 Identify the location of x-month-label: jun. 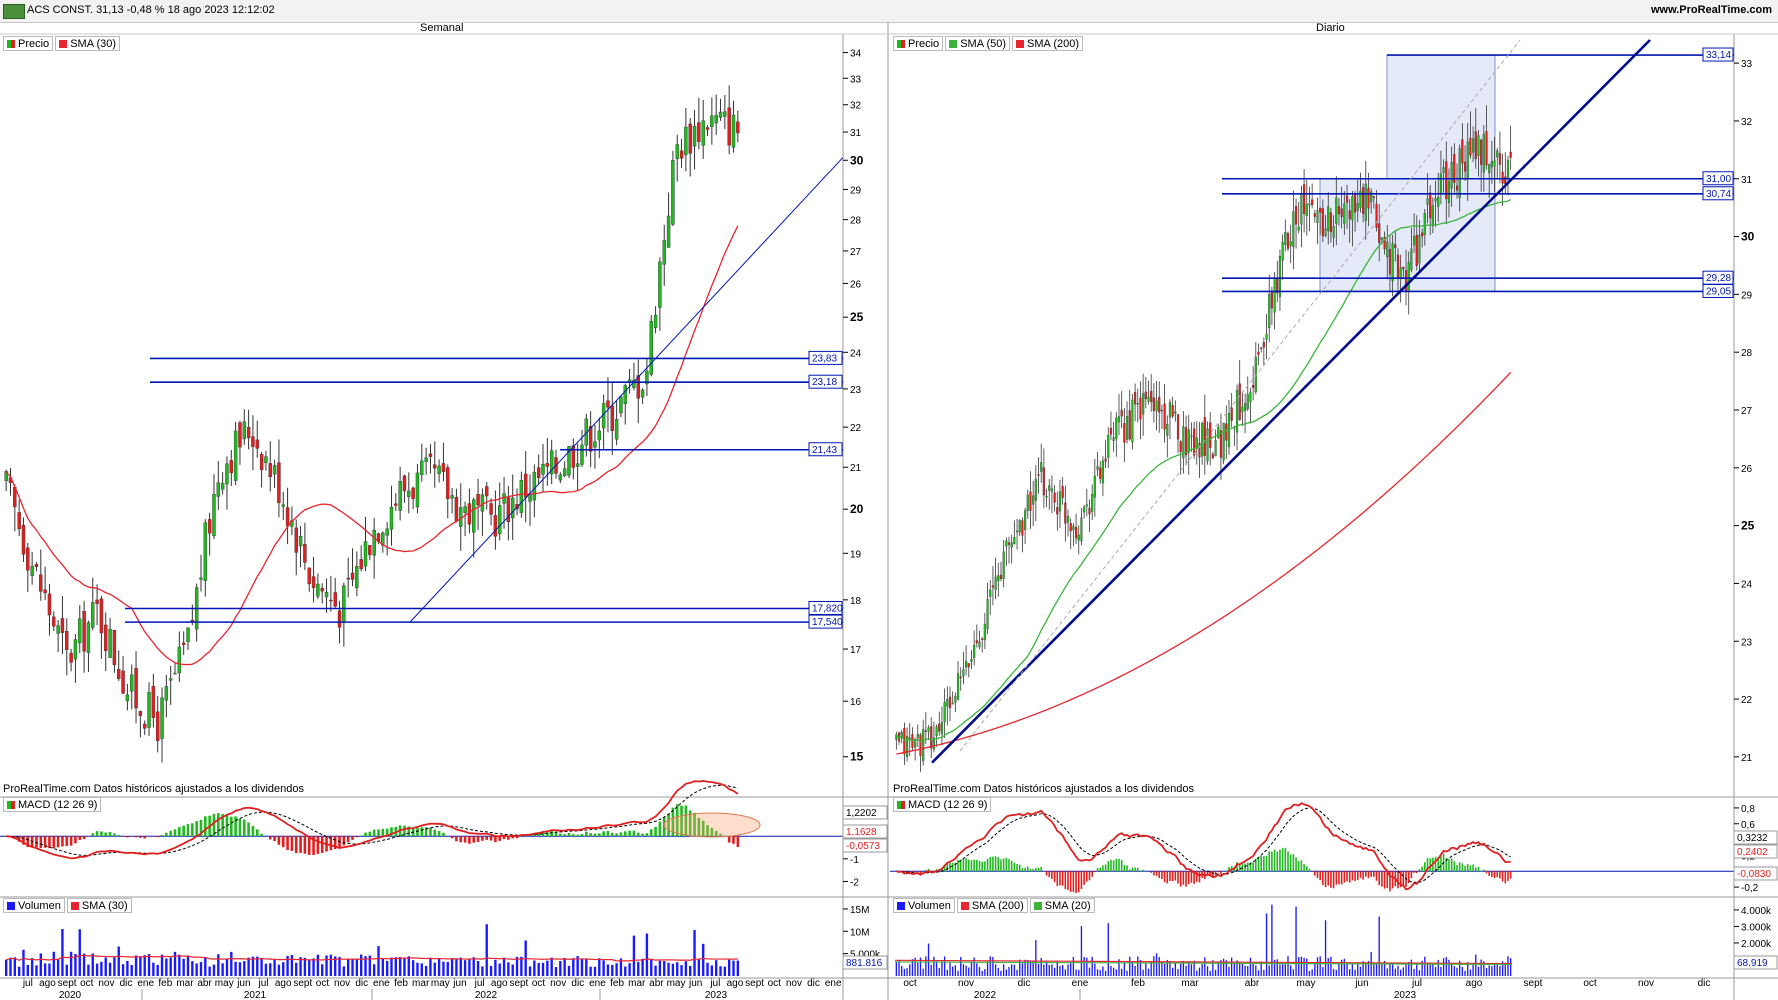
(1361, 983).